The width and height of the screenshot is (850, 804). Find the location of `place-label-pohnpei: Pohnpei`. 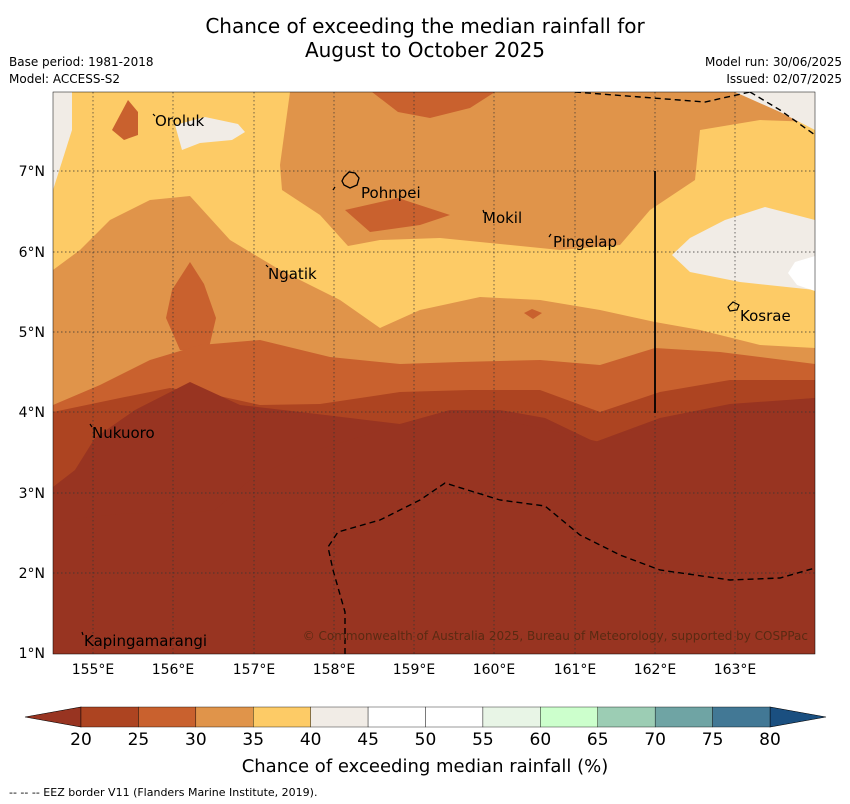

place-label-pohnpei: Pohnpei is located at coordinates (391, 193).